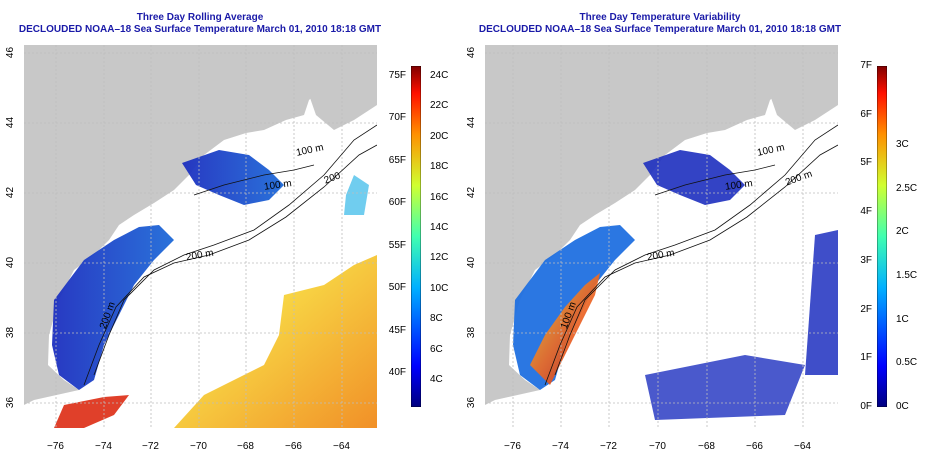 This screenshot has height=475, width=950. I want to click on colorbar-celsius-label: 0C, so click(902, 406).